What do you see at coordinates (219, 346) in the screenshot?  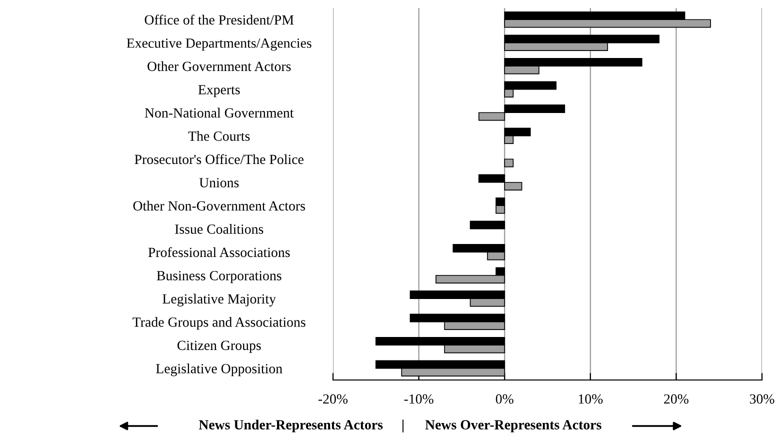 I see `y-tick-label: Citizen Groups` at bounding box center [219, 346].